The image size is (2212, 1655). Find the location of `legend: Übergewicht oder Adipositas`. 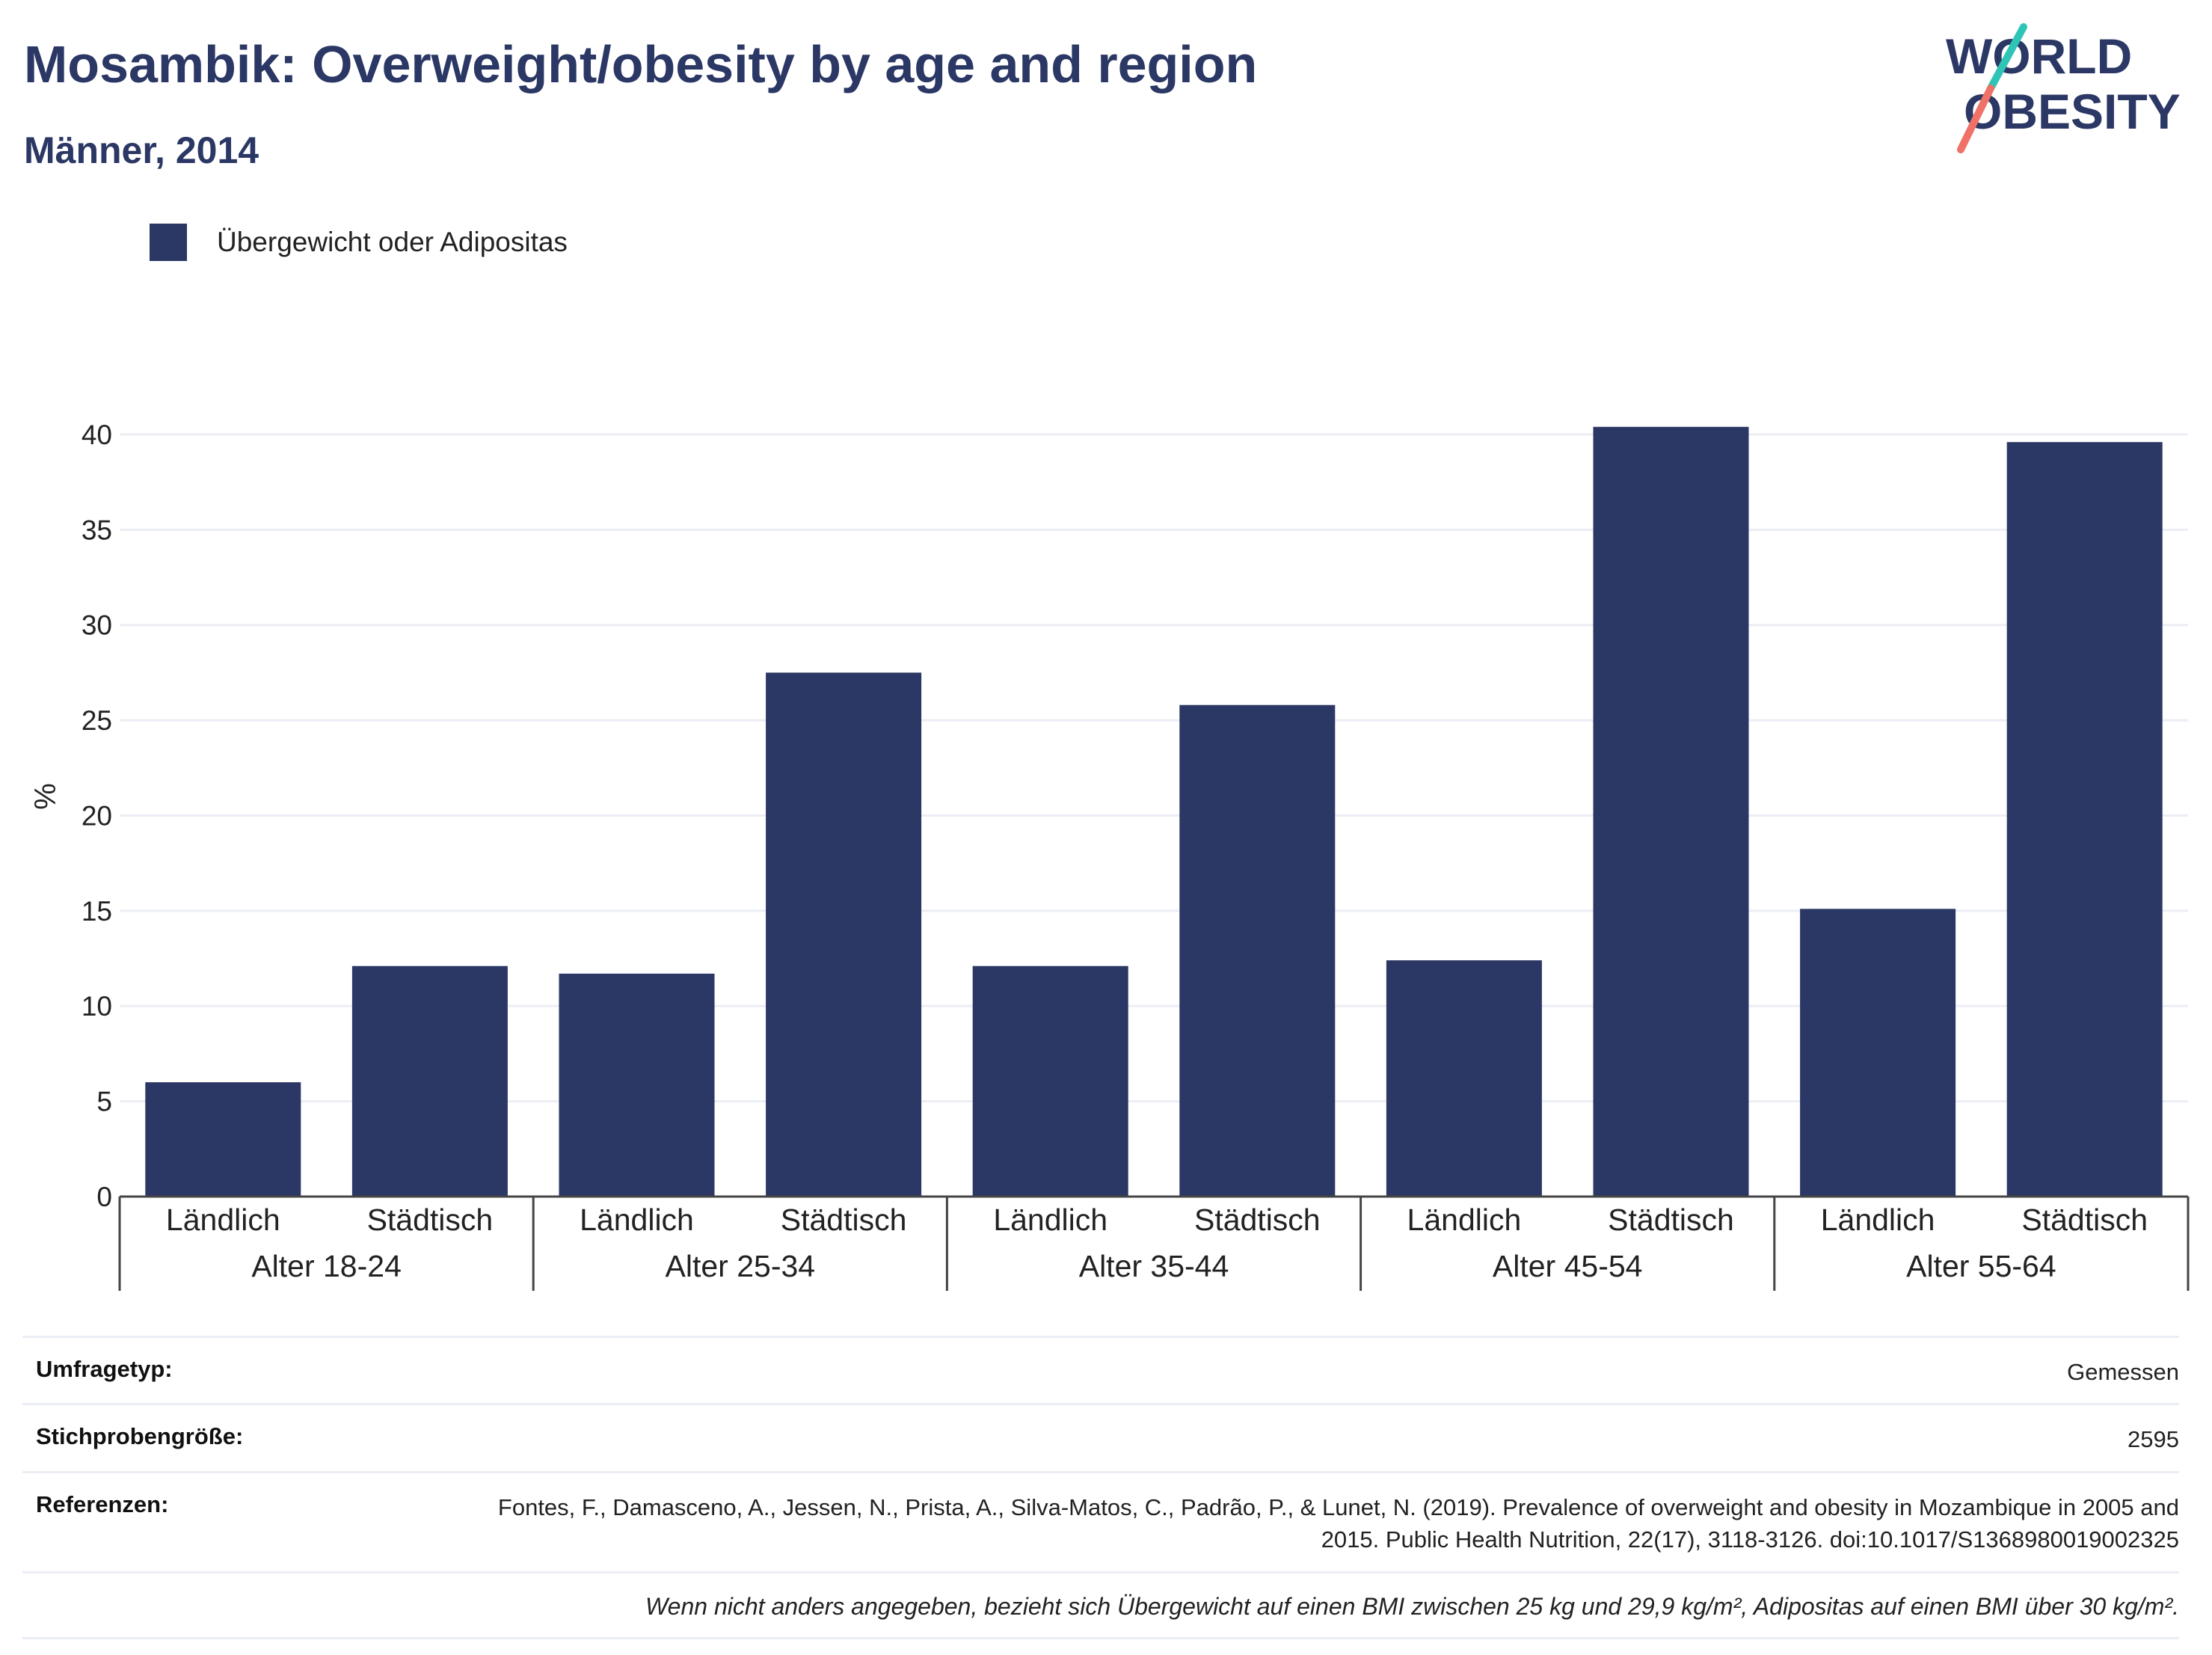

legend: Übergewicht oder Adipositas is located at coordinates (359, 242).